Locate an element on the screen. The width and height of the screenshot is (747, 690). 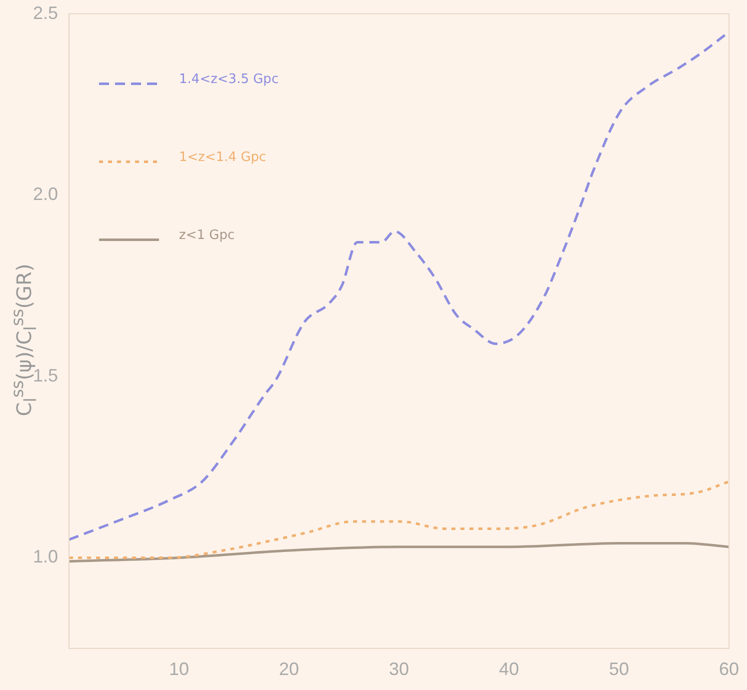
x-tick-label: 40 is located at coordinates (509, 669).